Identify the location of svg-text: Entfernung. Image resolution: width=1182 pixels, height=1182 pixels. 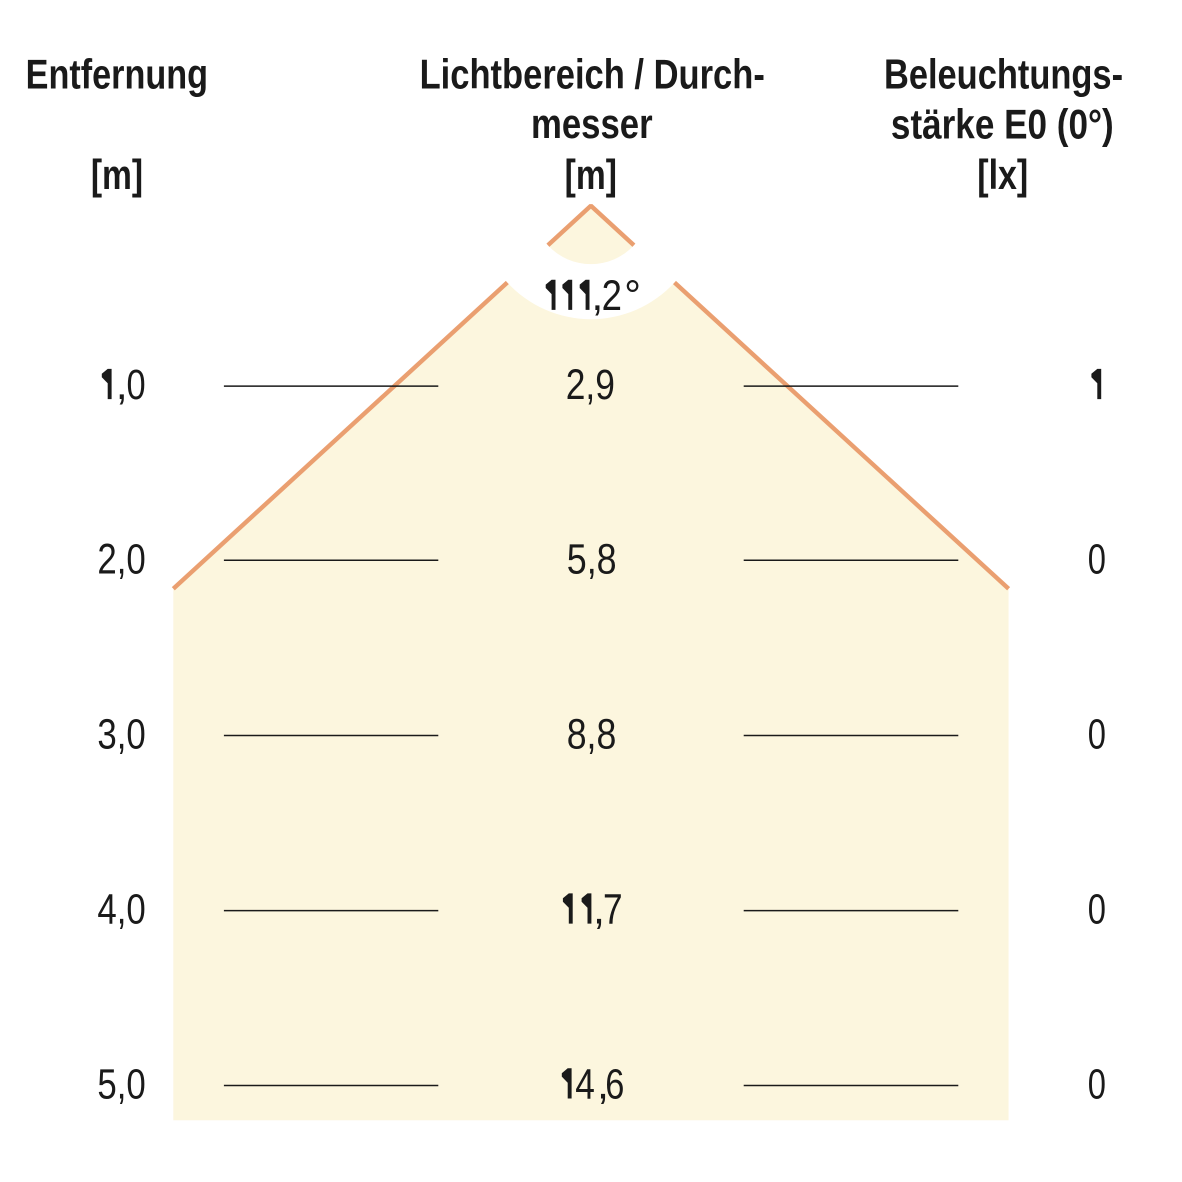
(117, 74).